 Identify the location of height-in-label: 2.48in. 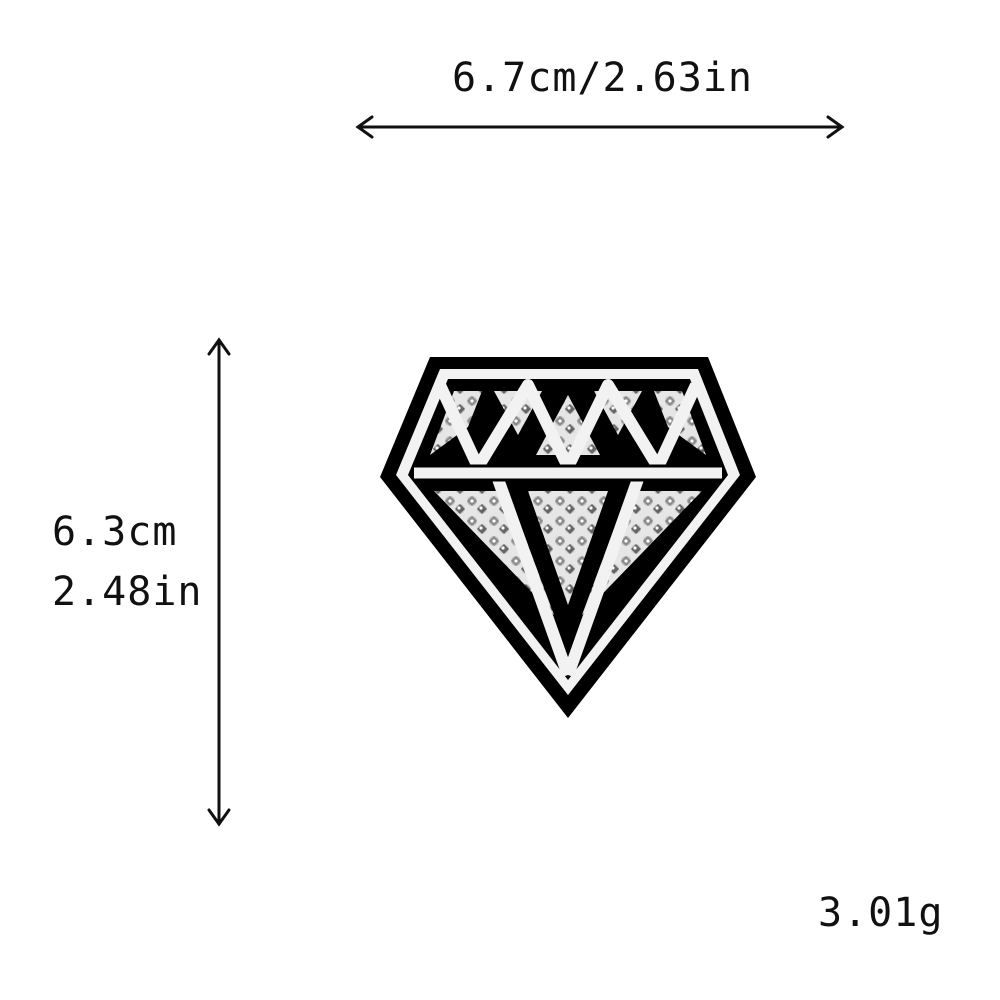
(127, 592).